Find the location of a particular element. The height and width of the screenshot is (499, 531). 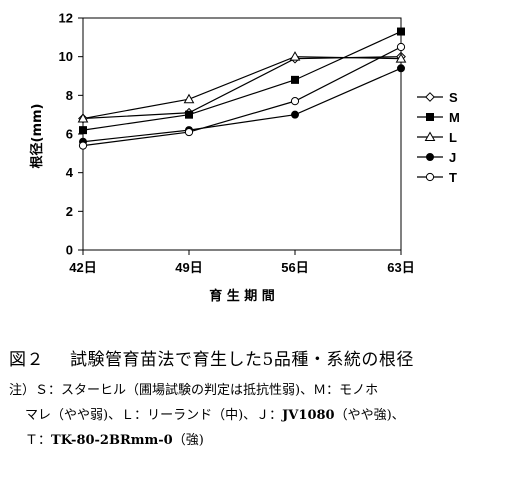

series-line-t is located at coordinates (242, 96).